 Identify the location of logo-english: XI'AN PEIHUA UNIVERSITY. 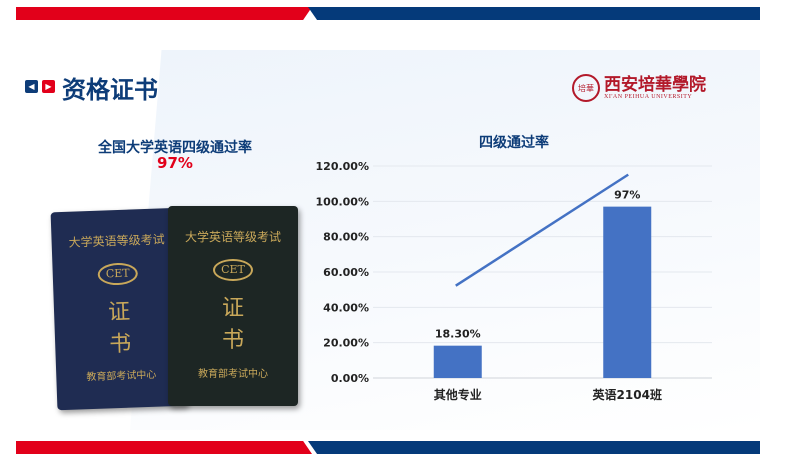
(648, 97).